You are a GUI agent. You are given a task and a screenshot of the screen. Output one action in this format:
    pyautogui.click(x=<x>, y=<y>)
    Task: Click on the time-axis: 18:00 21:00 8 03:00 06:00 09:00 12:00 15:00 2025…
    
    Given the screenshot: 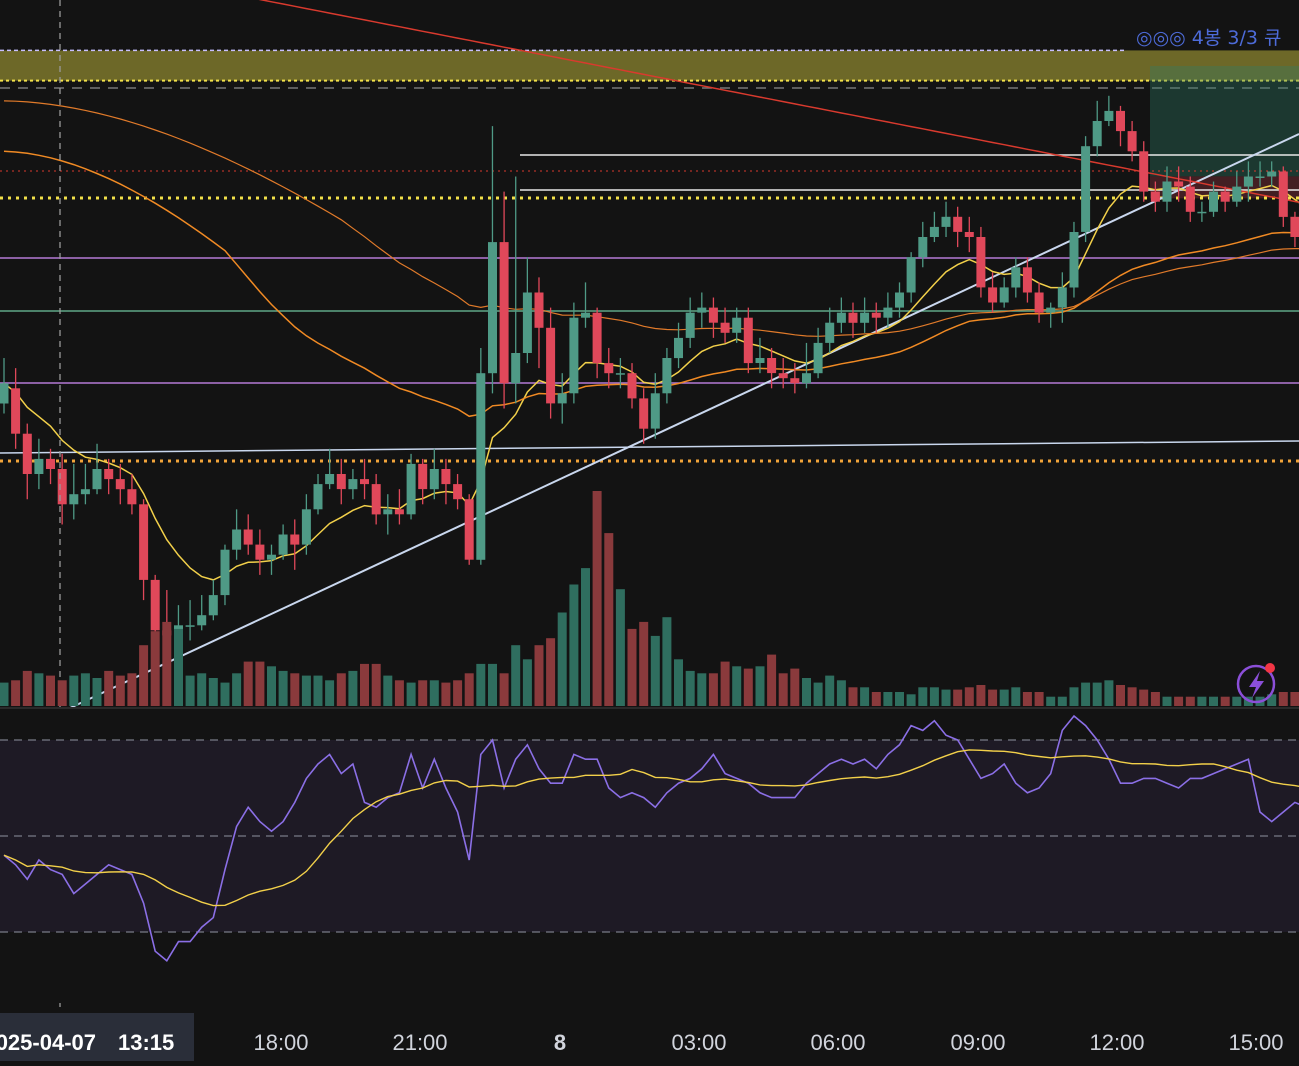 What is the action you would take?
    pyautogui.click(x=649, y=1038)
    